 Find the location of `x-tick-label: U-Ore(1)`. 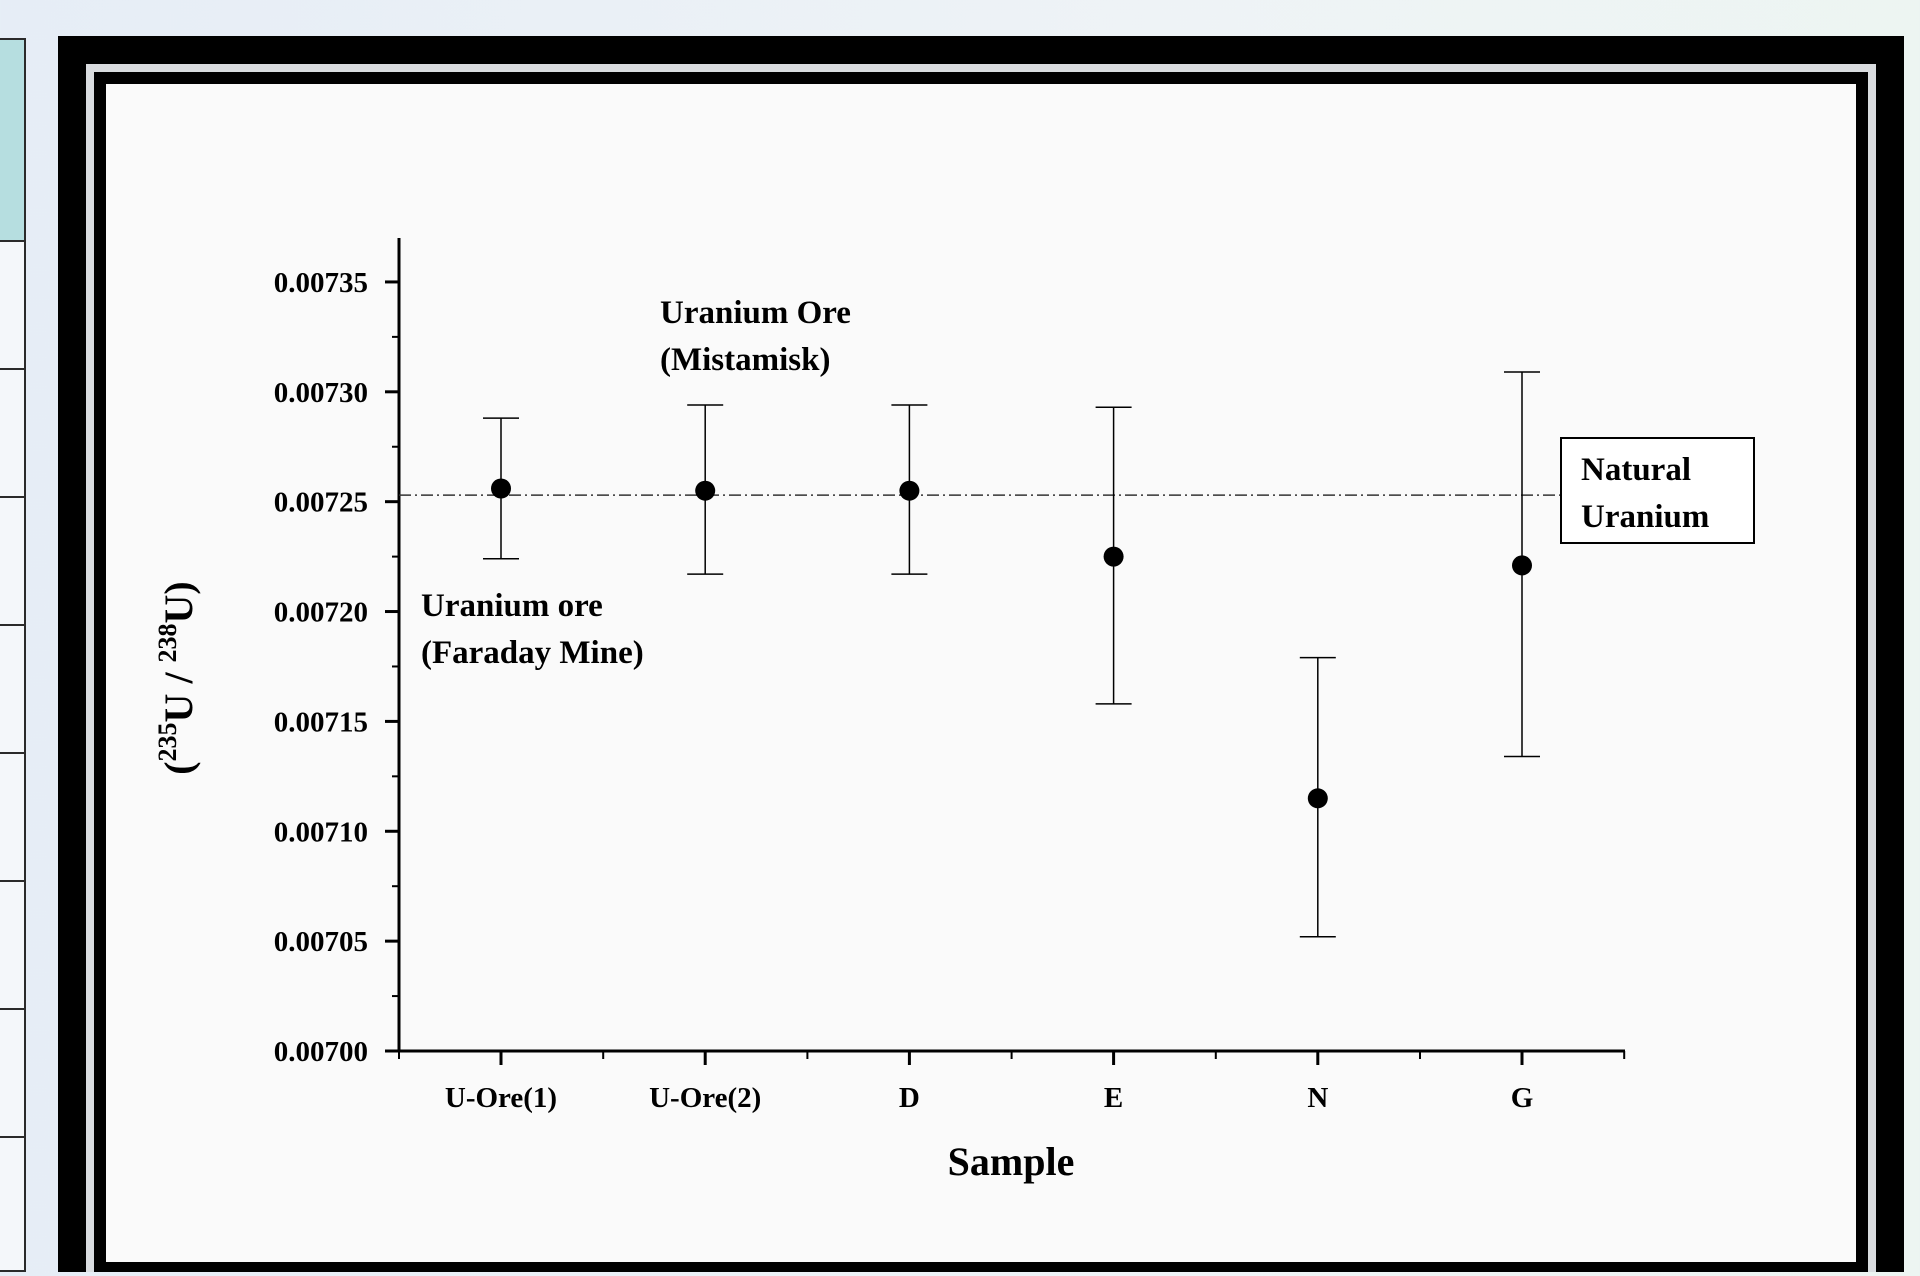

x-tick-label: U-Ore(1) is located at coordinates (501, 1098).